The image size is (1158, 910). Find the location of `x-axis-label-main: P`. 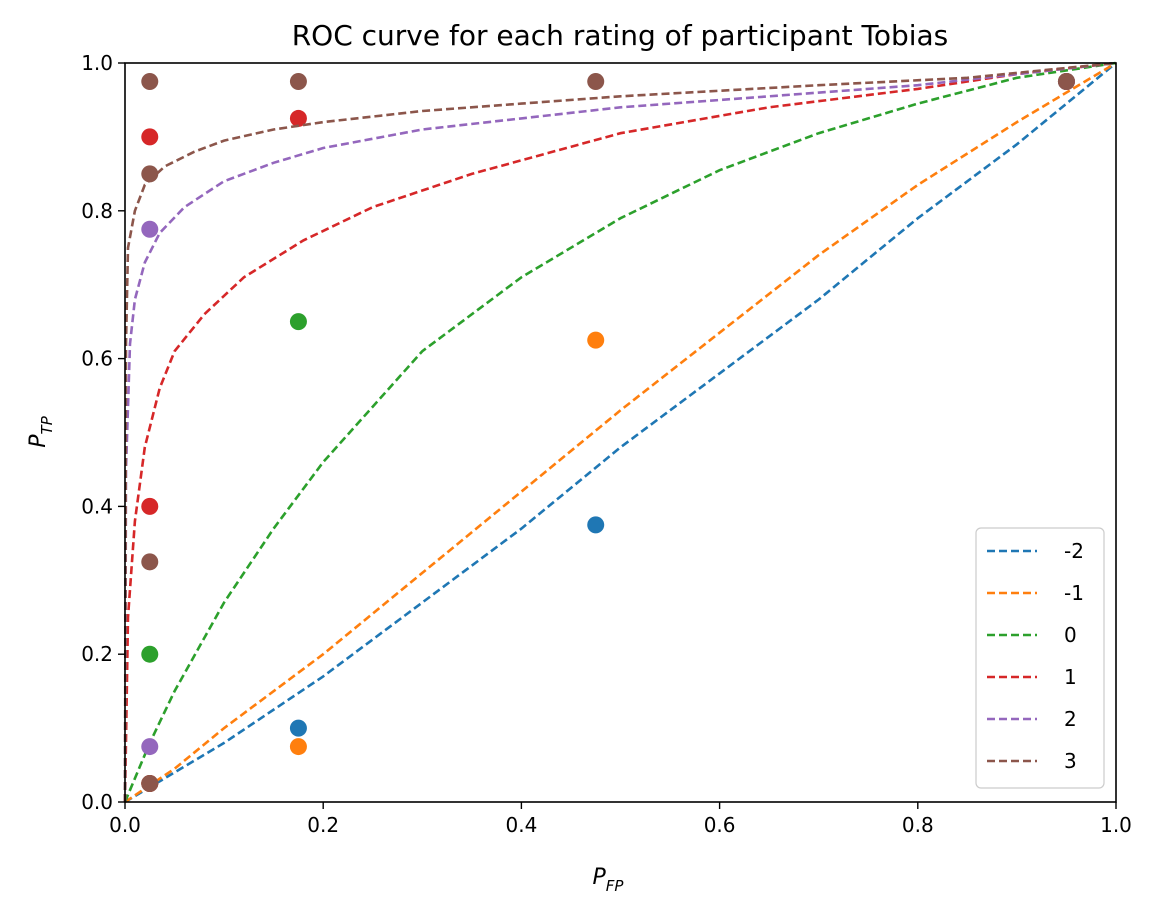

x-axis-label-main: P is located at coordinates (600, 877).